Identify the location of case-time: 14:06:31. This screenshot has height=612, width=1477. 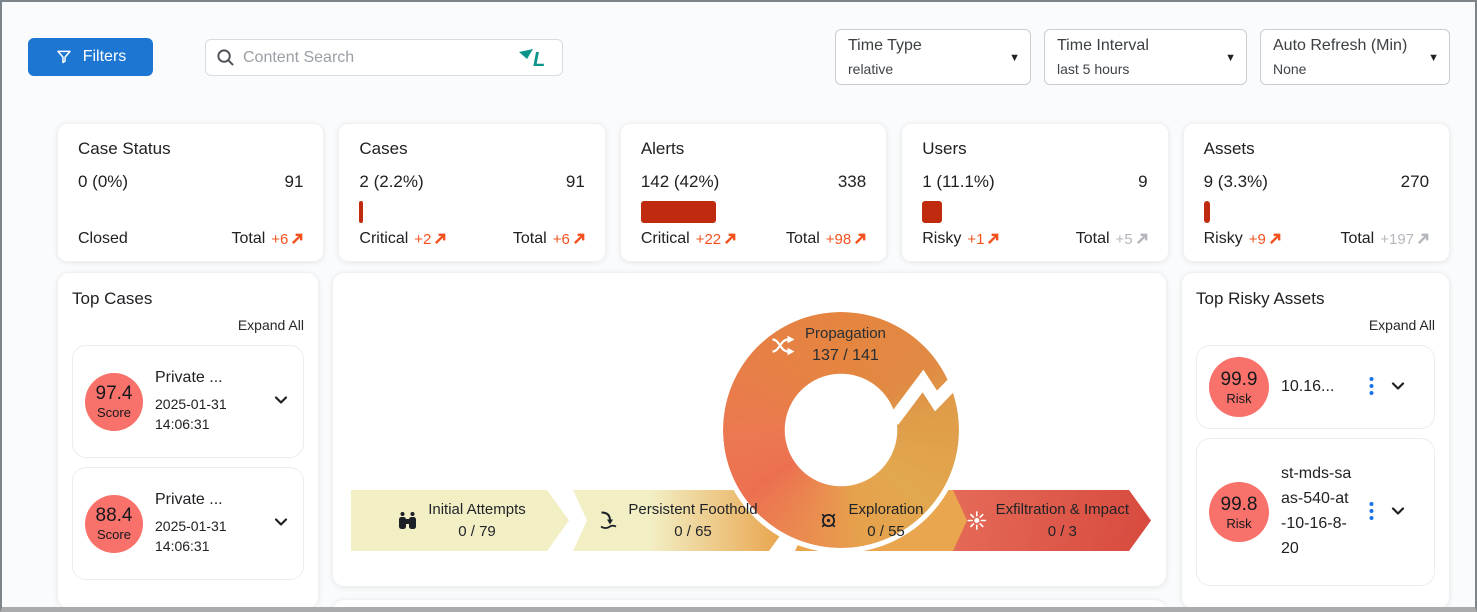
(182, 546).